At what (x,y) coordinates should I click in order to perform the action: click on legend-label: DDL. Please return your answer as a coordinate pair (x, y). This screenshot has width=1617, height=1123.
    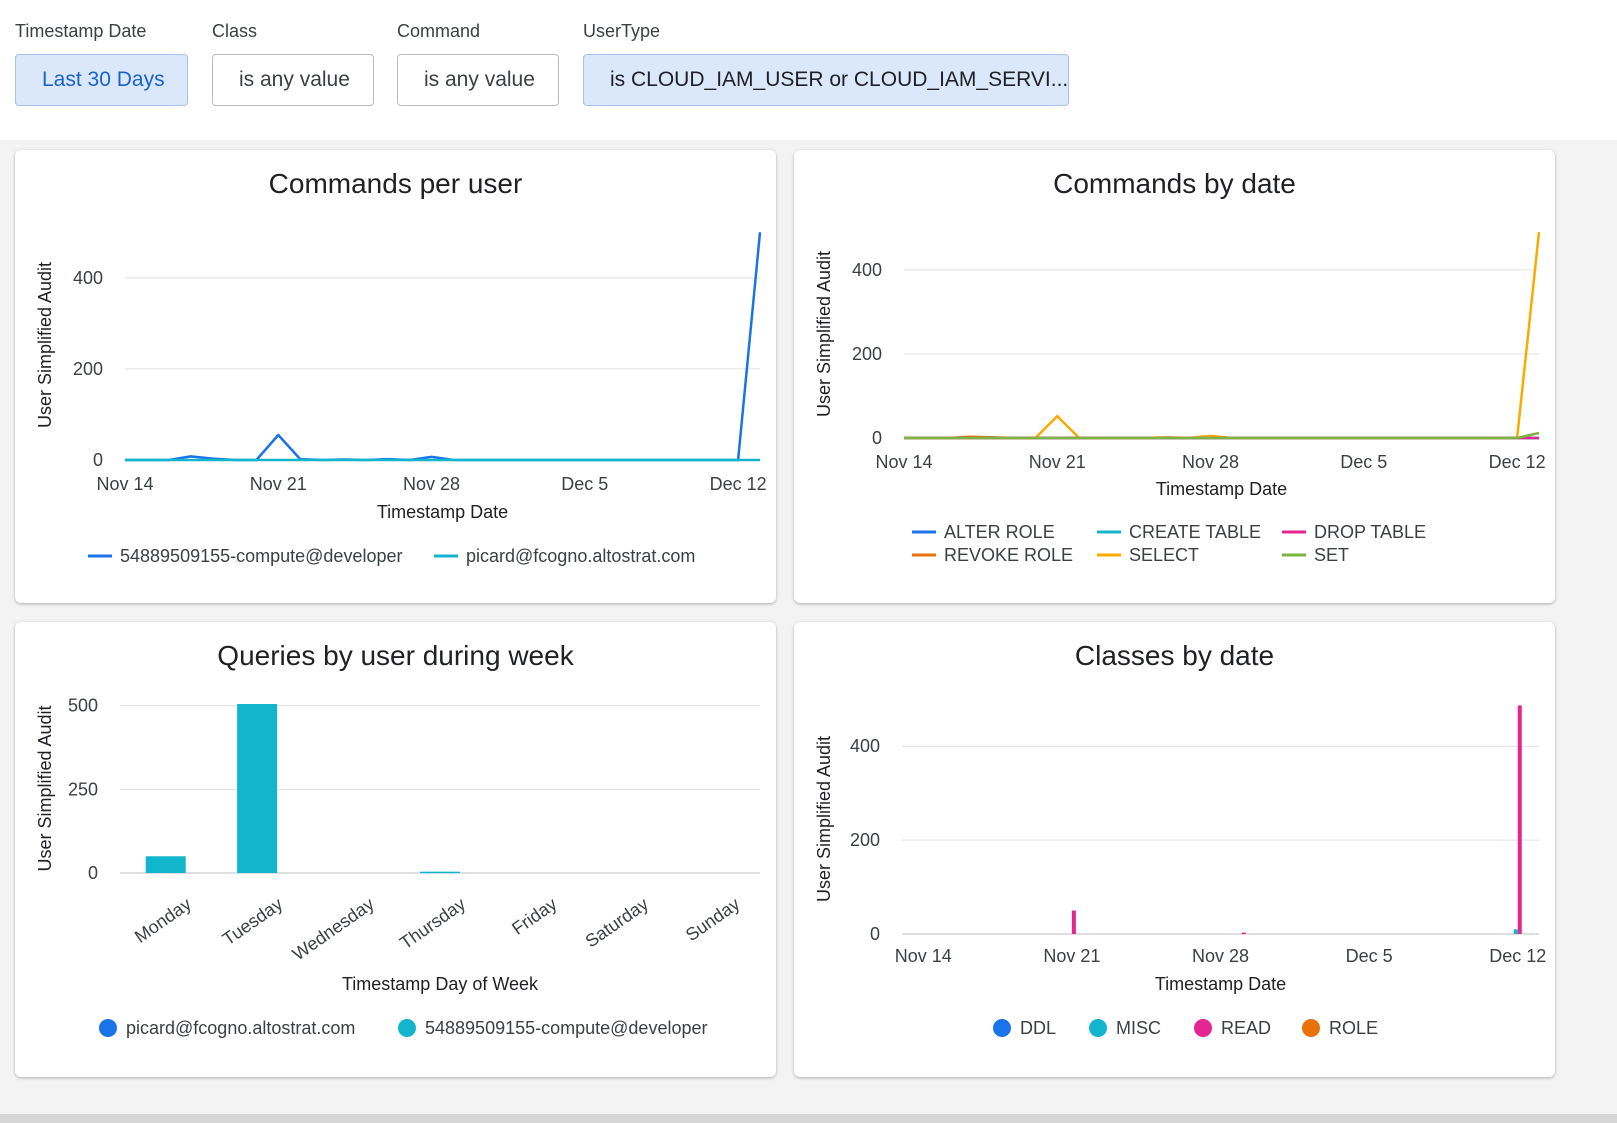
    Looking at the image, I should click on (1038, 1028).